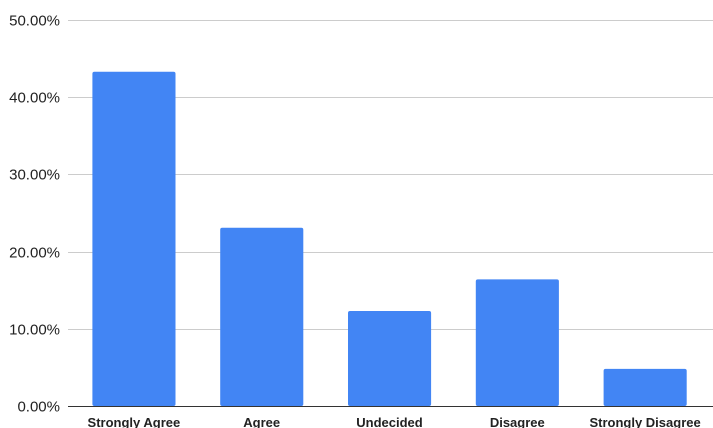  I want to click on y-tick-label: 30.00%, so click(34, 175).